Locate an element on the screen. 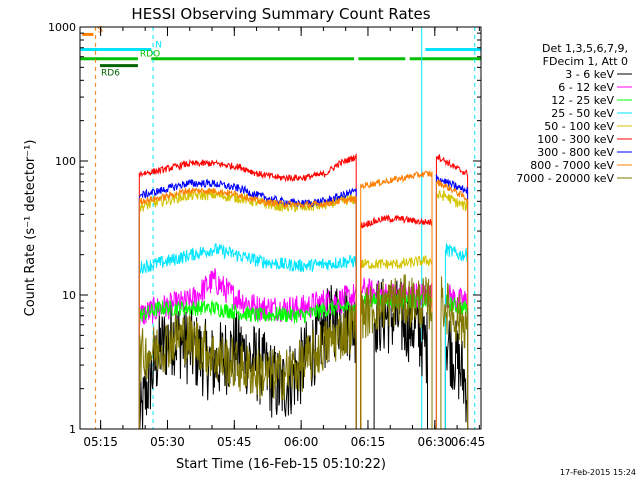 This screenshot has width=640, height=480. x-tick-label: 05:45 is located at coordinates (234, 442).